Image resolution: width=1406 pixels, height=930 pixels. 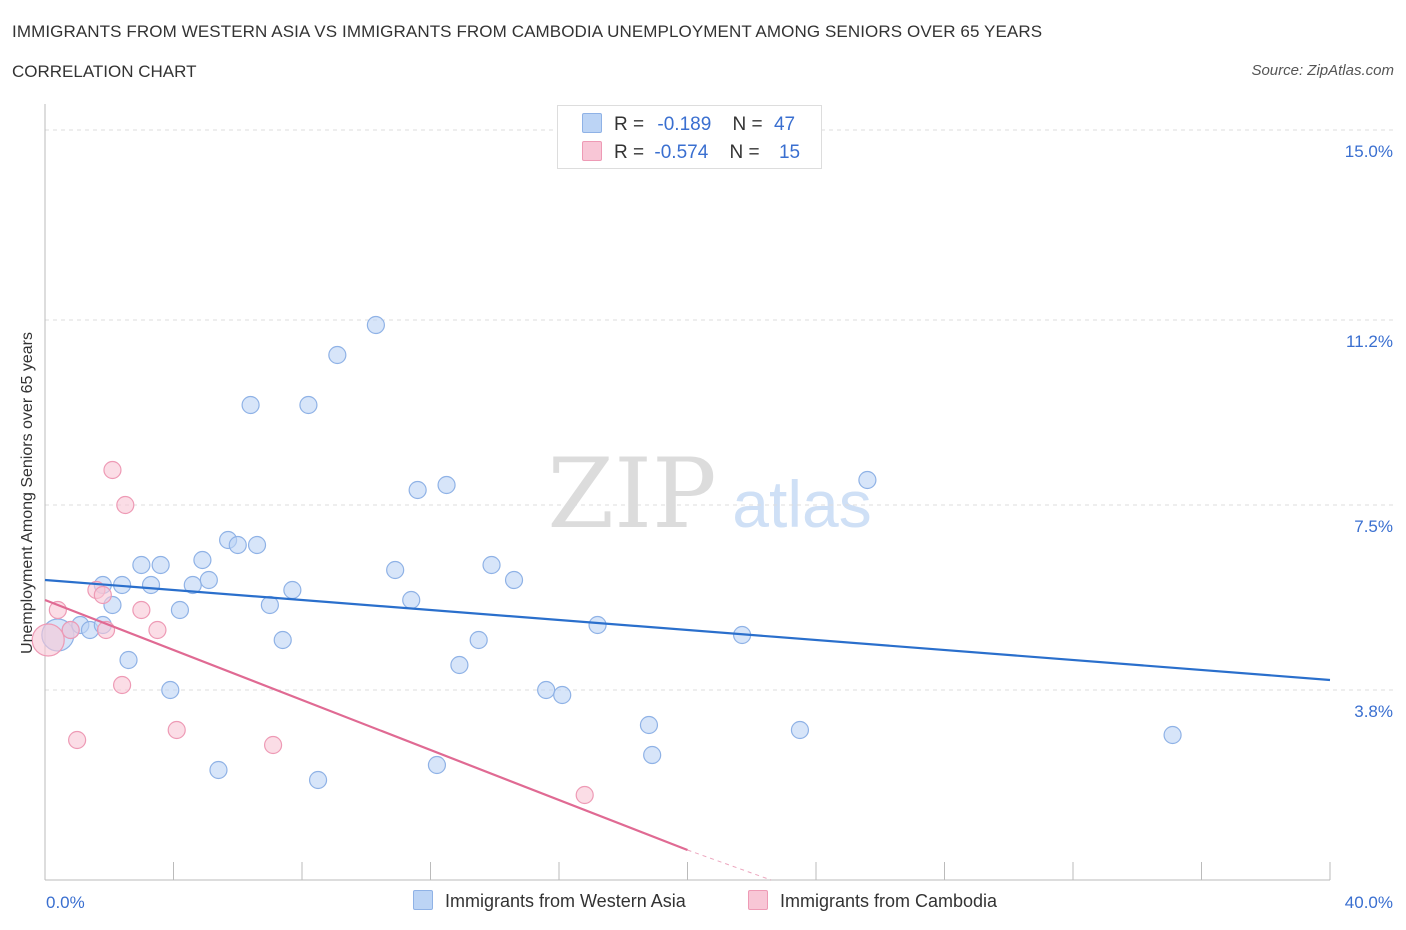 What do you see at coordinates (65, 902) in the screenshot?
I see `x-tick-label-min: 0.0%` at bounding box center [65, 902].